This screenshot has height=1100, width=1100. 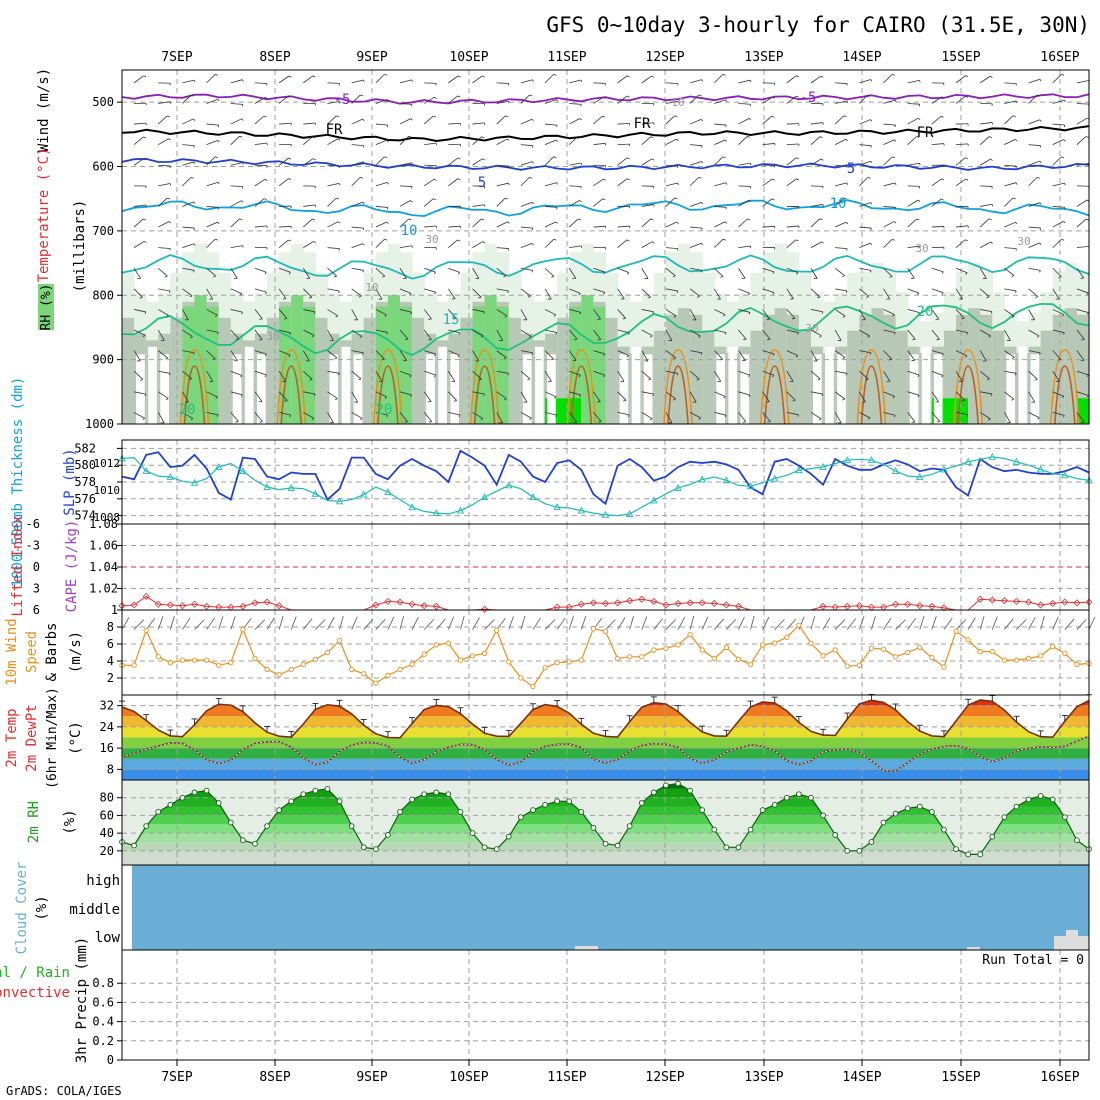 What do you see at coordinates (36, 610) in the screenshot?
I see `ytick-label-li: 6` at bounding box center [36, 610].